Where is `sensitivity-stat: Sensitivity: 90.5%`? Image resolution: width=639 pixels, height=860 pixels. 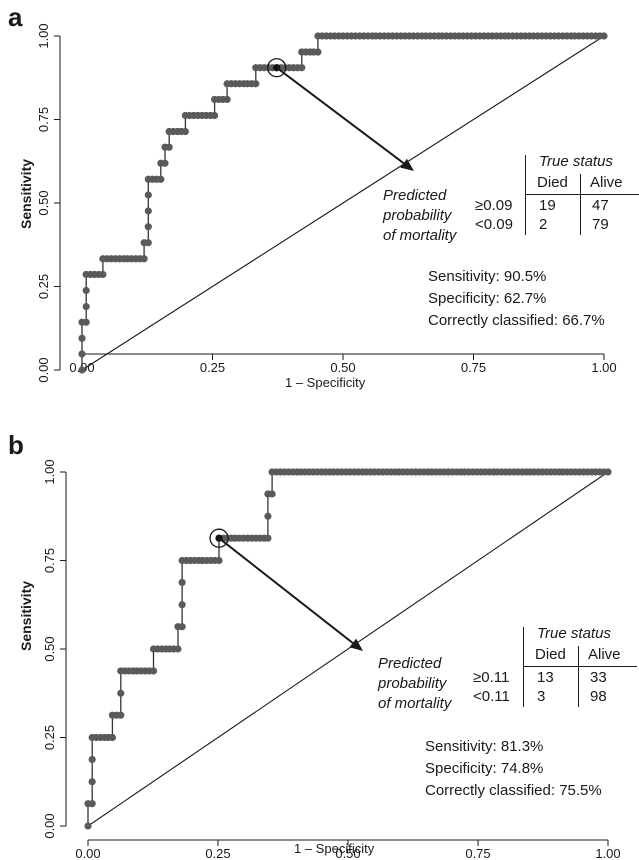
sensitivity-stat: Sensitivity: 90.5% is located at coordinates (487, 276).